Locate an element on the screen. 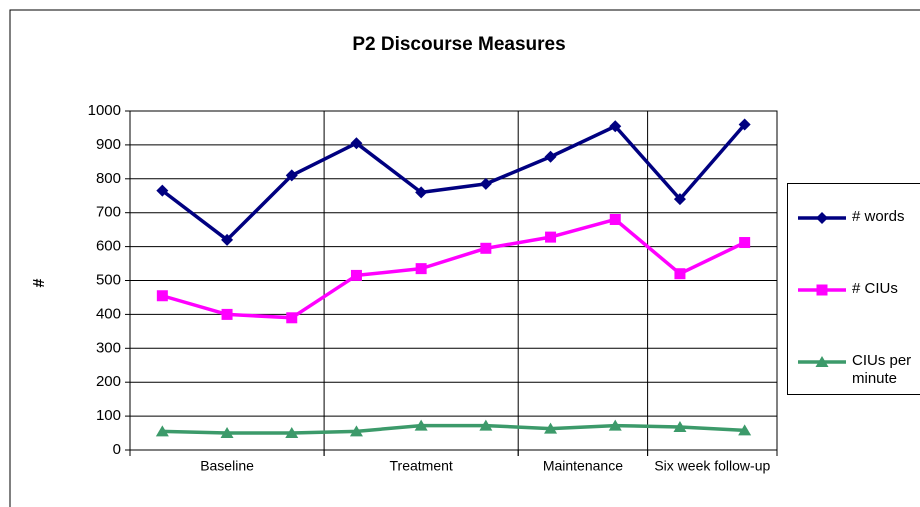 This screenshot has height=507, width=920. y-tick-label: 300 is located at coordinates (108, 347).